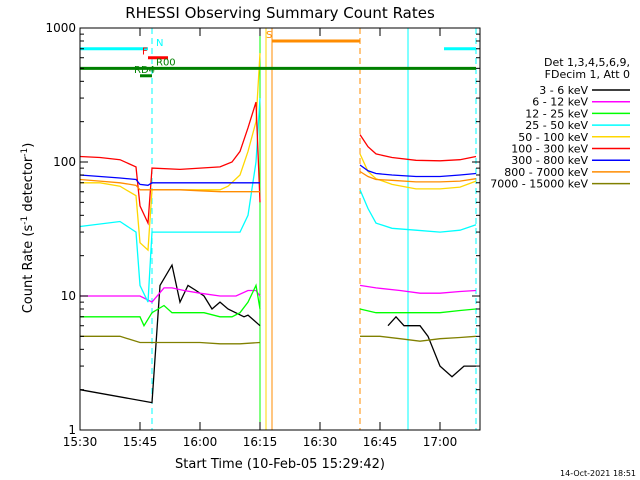  Describe the element at coordinates (556, 113) in the screenshot. I see `legend-label-2: 12 - 25 keV` at that location.